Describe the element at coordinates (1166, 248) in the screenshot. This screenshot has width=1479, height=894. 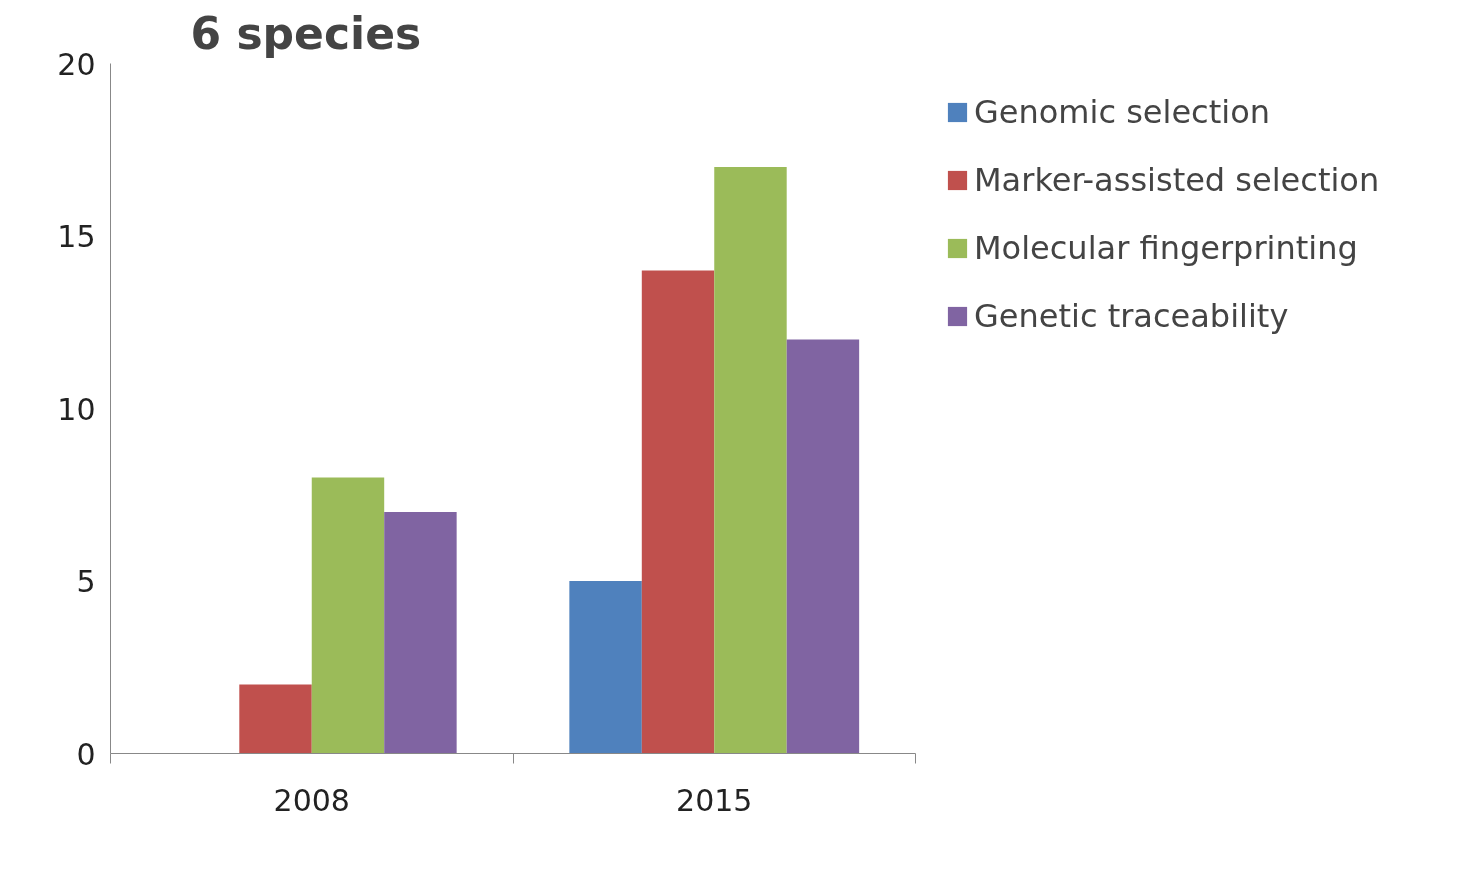
I see `legend-label: Molecular fingerprinting` at that location.